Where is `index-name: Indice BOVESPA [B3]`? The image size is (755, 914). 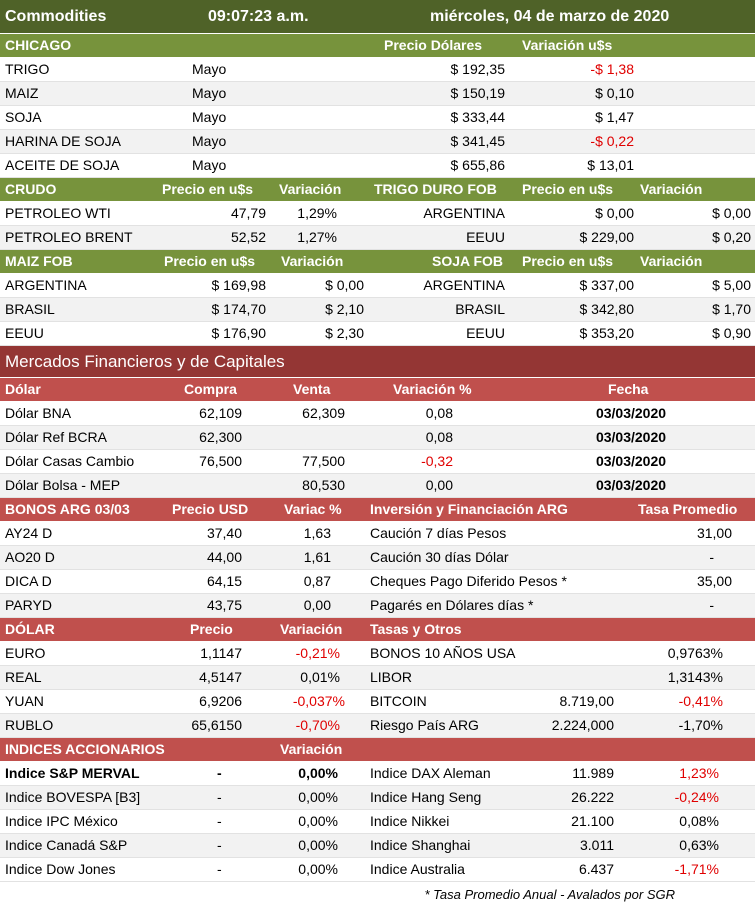
index-name: Indice BOVESPA [B3] is located at coordinates (73, 797).